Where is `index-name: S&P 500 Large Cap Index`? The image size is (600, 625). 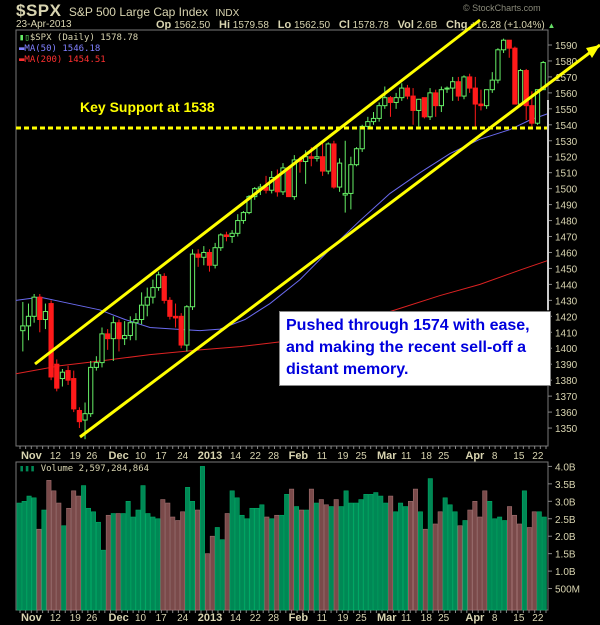
index-name: S&P 500 Large Cap Index is located at coordinates (138, 12).